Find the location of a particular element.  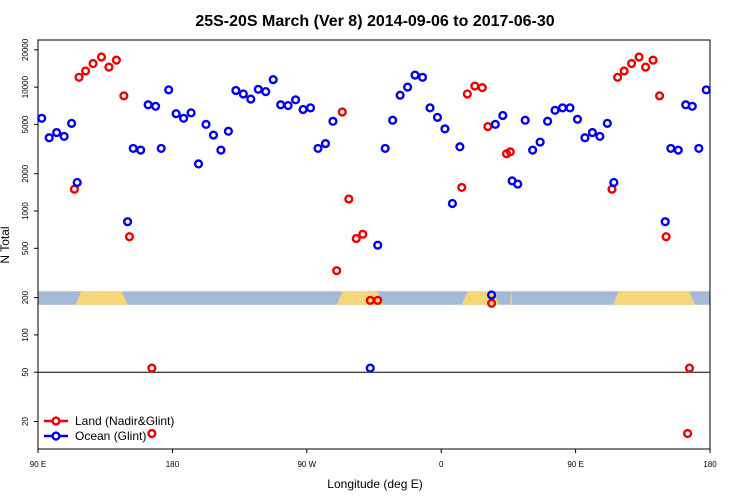

x-tick-label: 90 W is located at coordinates (306, 464).